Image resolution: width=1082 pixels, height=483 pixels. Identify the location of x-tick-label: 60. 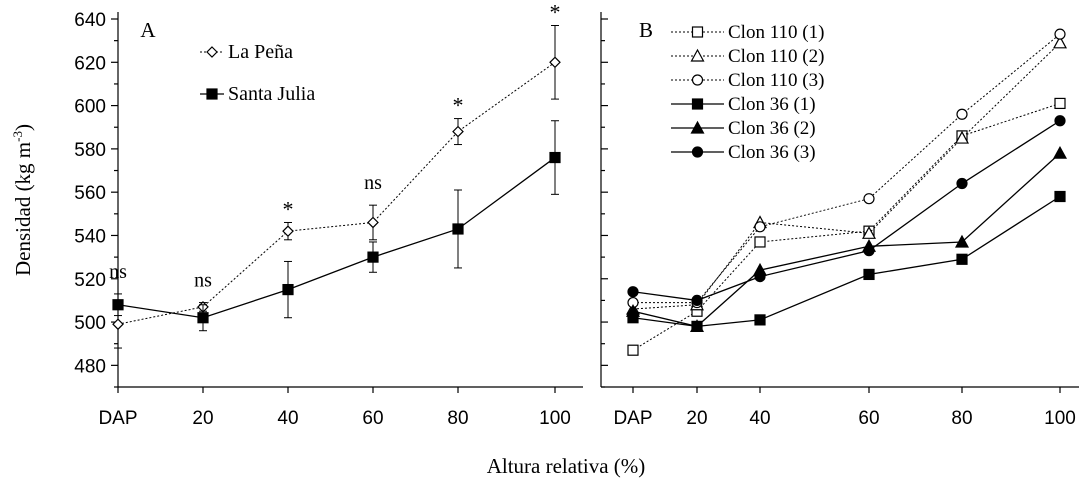
(372, 418).